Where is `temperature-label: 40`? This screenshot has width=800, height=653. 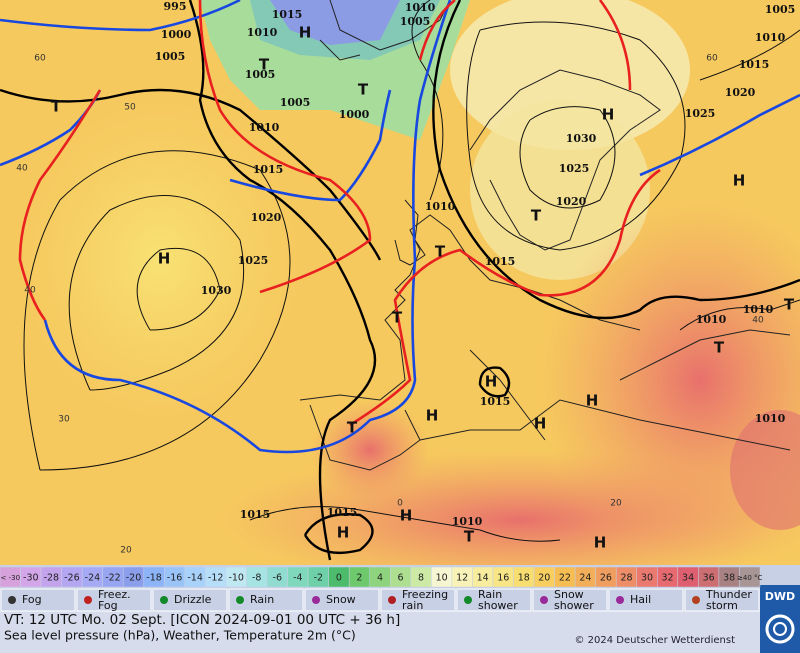
temperature-label: 40 is located at coordinates (22, 169).